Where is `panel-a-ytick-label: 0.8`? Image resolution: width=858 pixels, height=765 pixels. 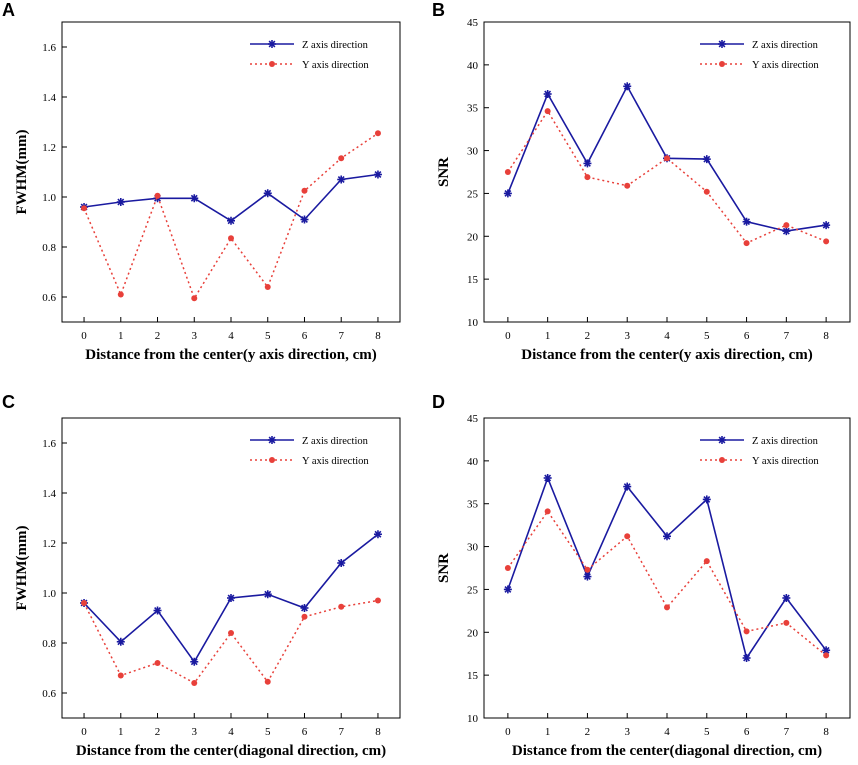
panel-a-ytick-label: 0.8 is located at coordinates (49, 248).